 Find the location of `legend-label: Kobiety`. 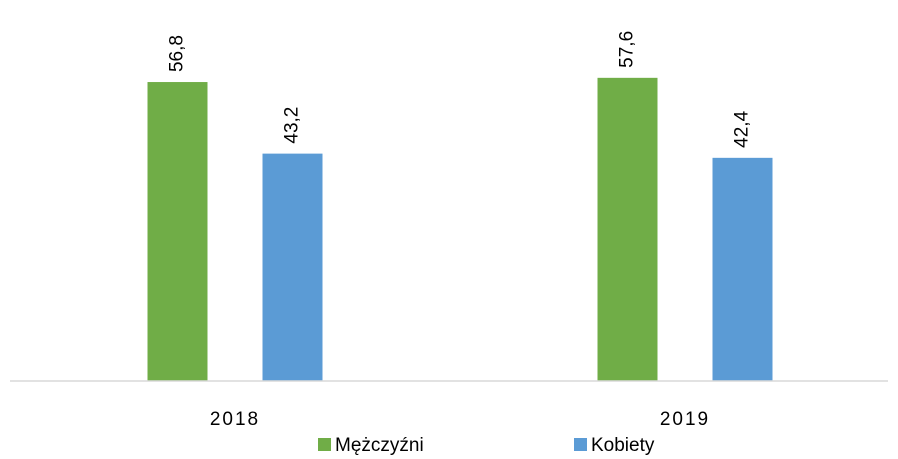

legend-label: Kobiety is located at coordinates (623, 445).